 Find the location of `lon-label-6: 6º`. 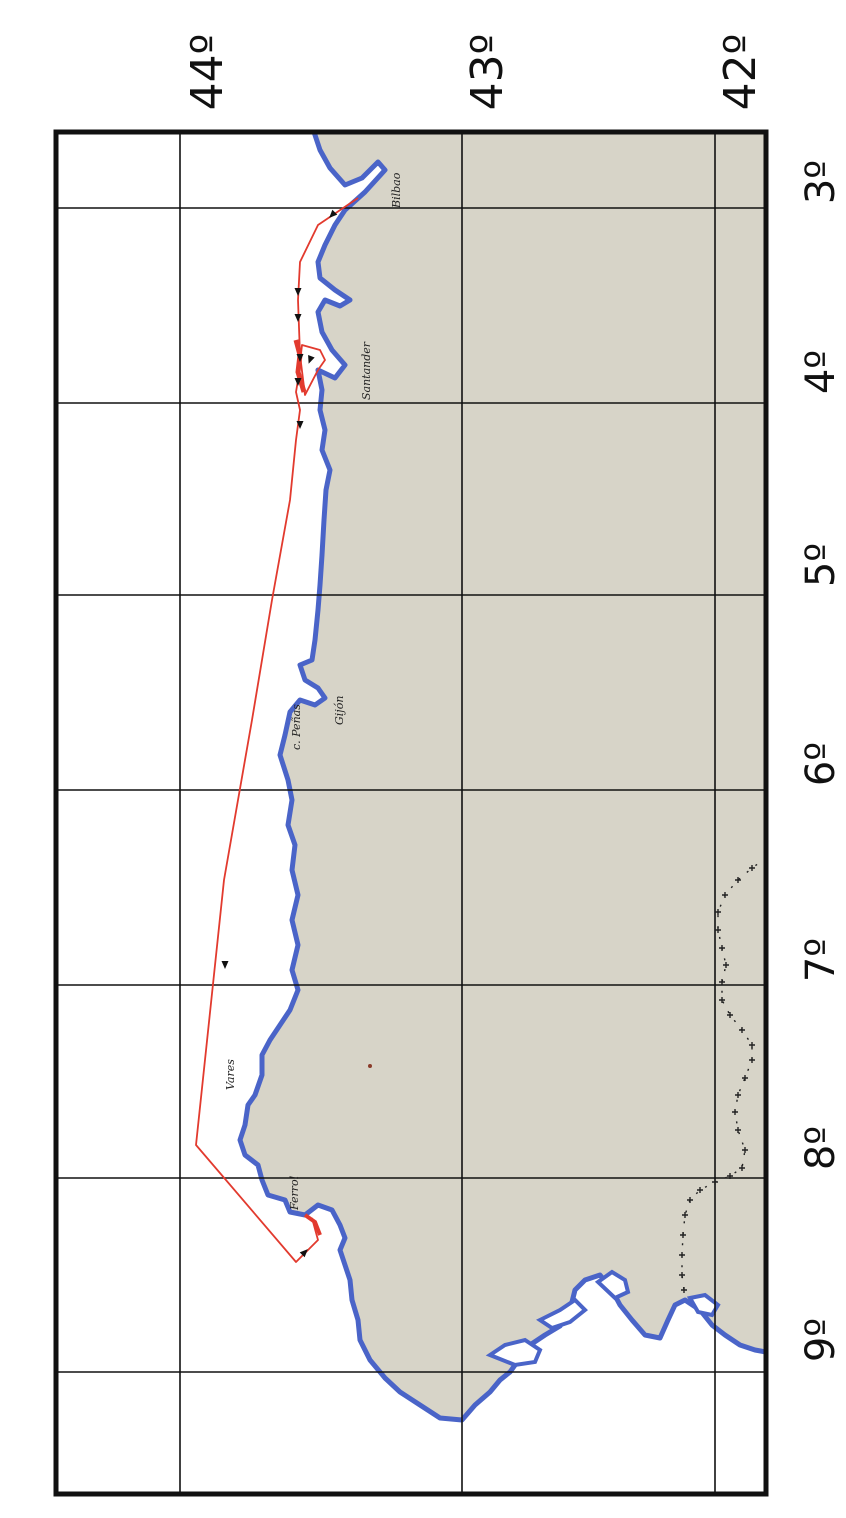

lon-label-6: 6º is located at coordinates (821, 764).